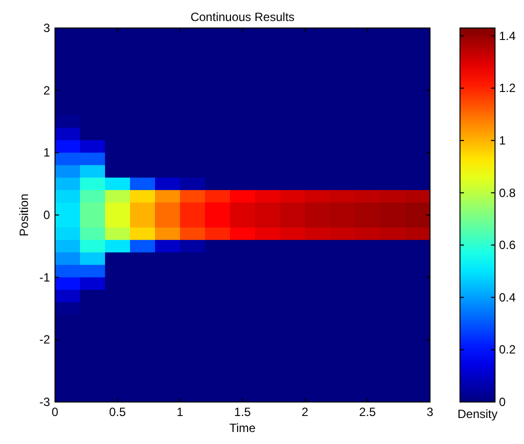  I want to click on color-bar-label: 0.2, so click(507, 349).